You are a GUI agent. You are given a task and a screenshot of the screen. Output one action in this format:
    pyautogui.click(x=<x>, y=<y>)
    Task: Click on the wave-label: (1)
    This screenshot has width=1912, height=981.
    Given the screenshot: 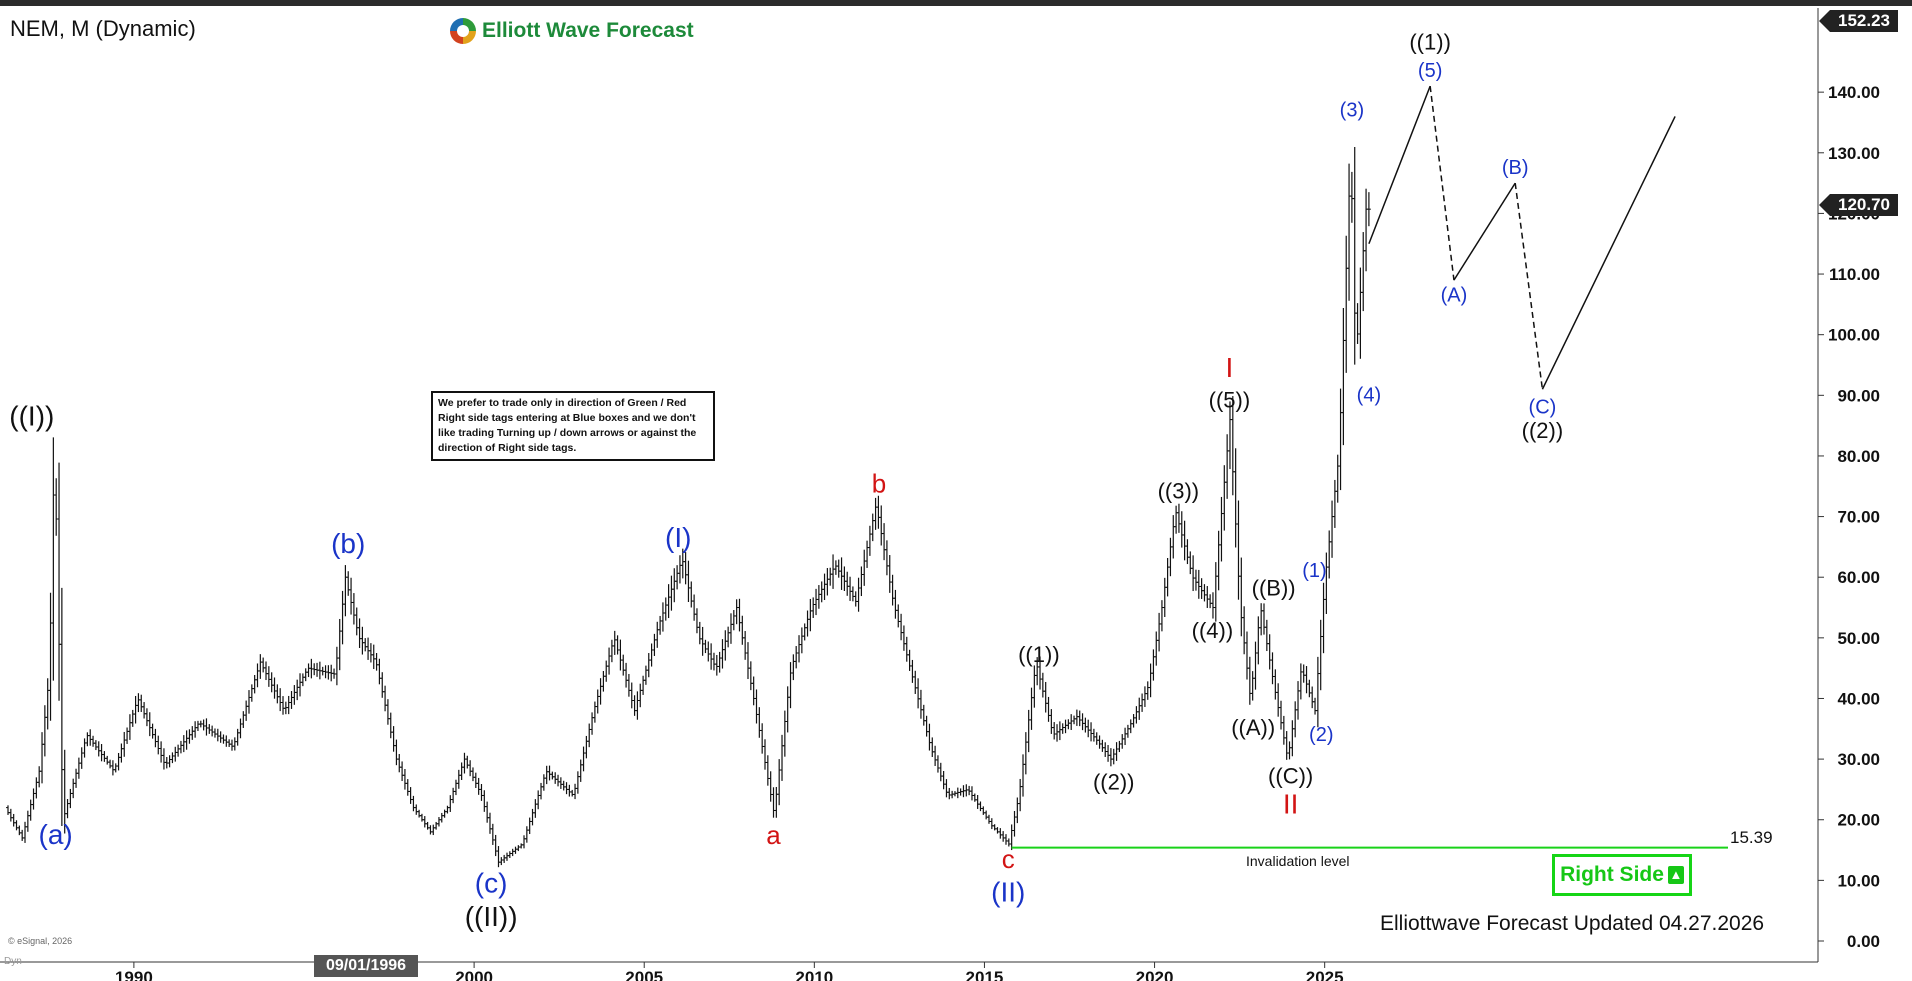 What is the action you would take?
    pyautogui.click(x=1314, y=571)
    